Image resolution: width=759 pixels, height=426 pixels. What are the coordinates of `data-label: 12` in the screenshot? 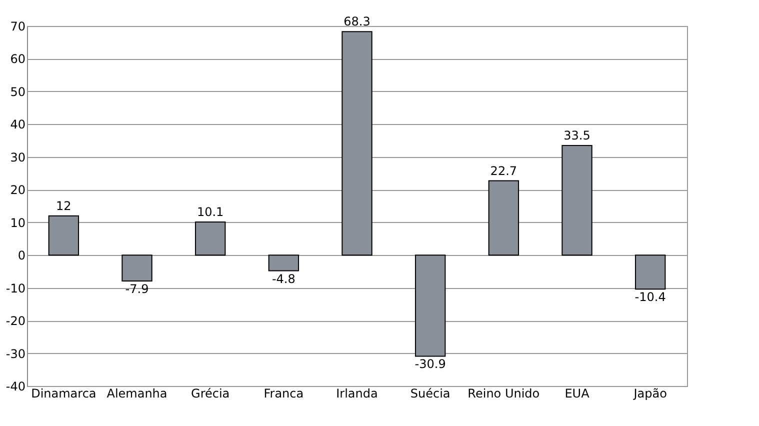 It's located at (64, 205).